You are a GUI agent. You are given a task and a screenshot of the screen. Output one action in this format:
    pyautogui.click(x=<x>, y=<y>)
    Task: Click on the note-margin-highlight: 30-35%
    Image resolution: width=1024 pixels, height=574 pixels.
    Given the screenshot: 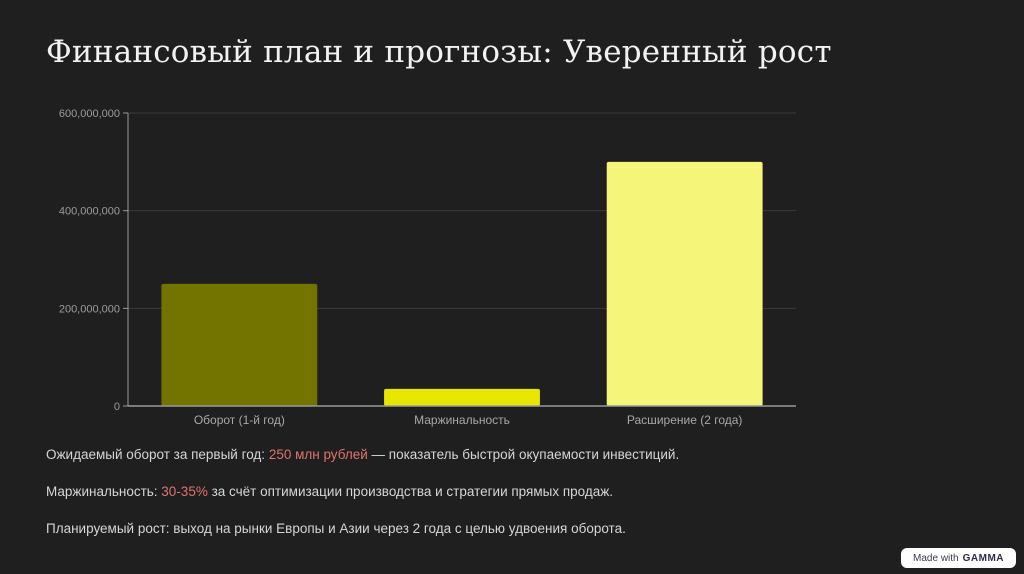 What is the action you would take?
    pyautogui.click(x=184, y=491)
    